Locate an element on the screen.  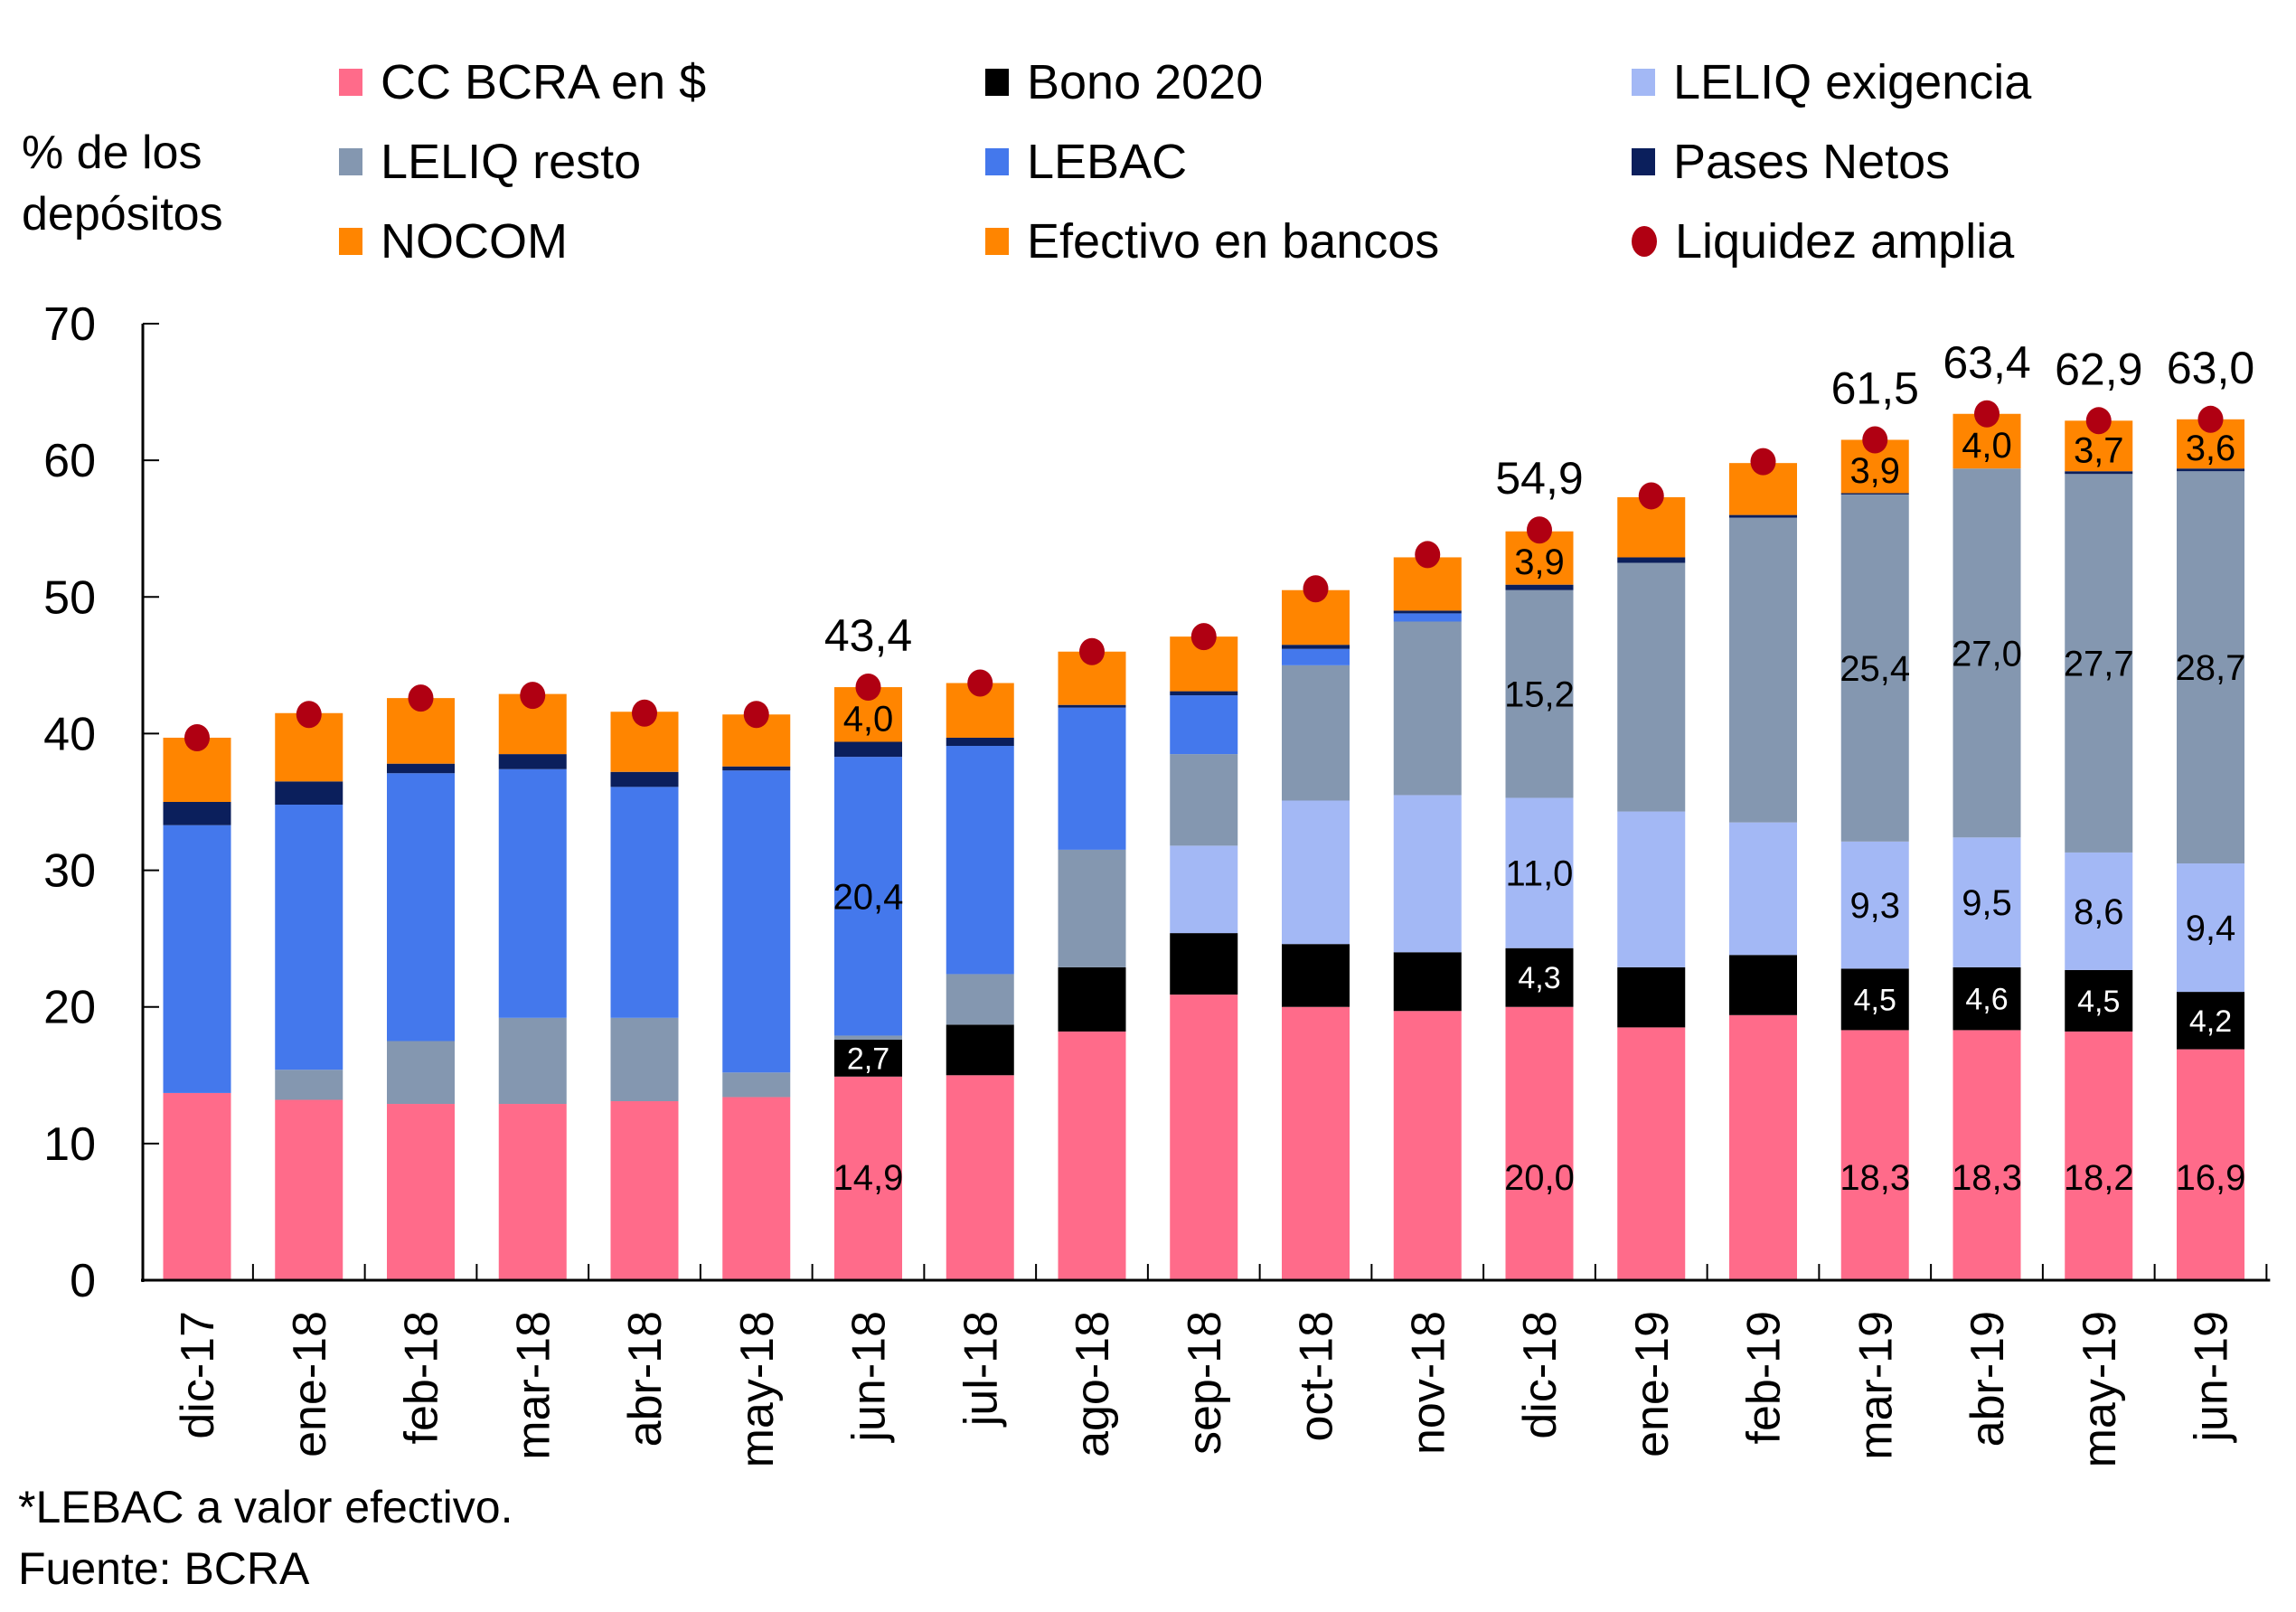
x-tick-label: oct-18 is located at coordinates (1317, 1376).